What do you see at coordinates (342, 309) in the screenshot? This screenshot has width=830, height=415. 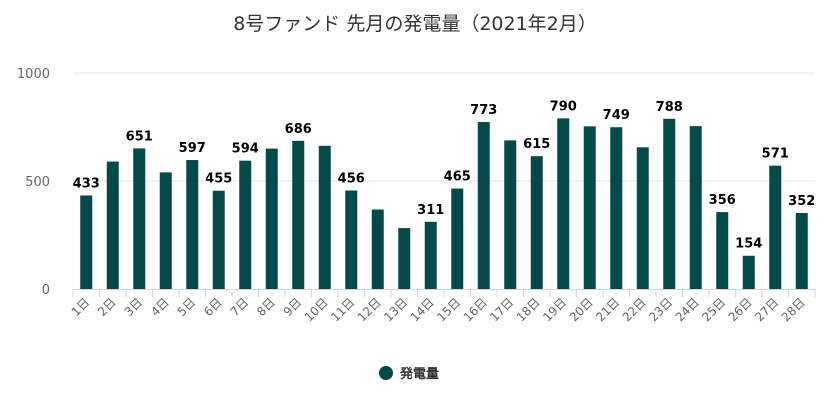 I see `x-tick-label: 11日` at bounding box center [342, 309].